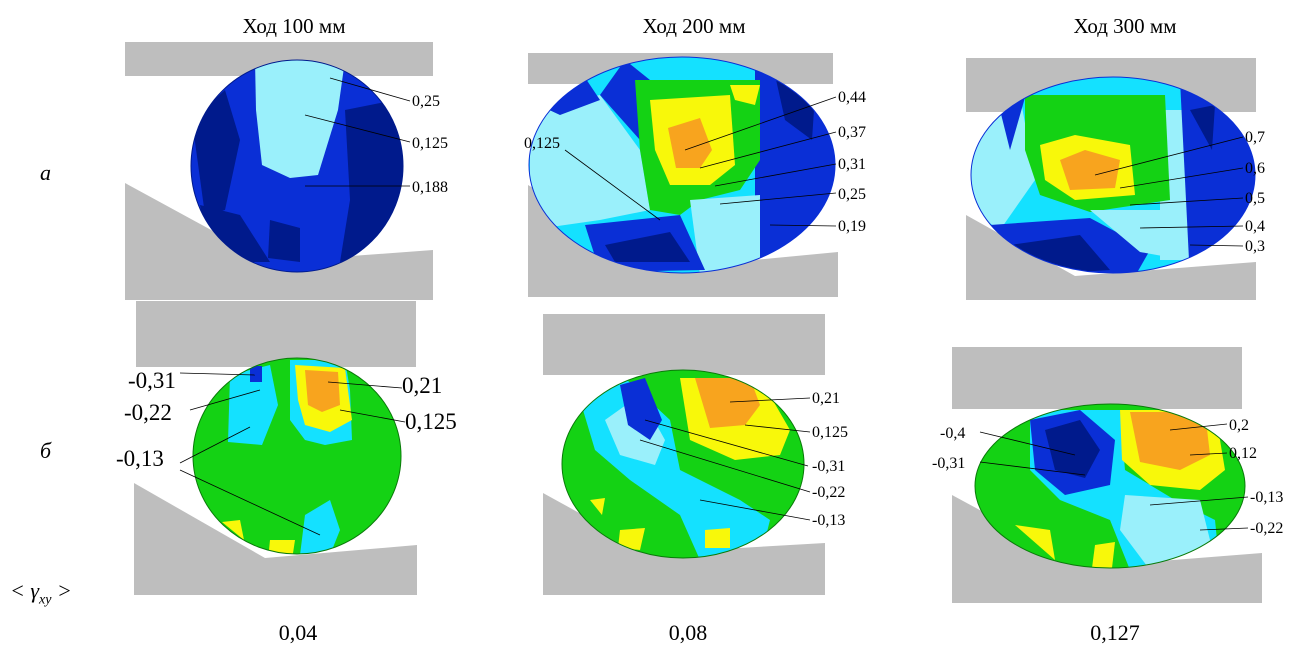 The image size is (1306, 648). I want to click on avg-value-200: 0,08, so click(688, 632).